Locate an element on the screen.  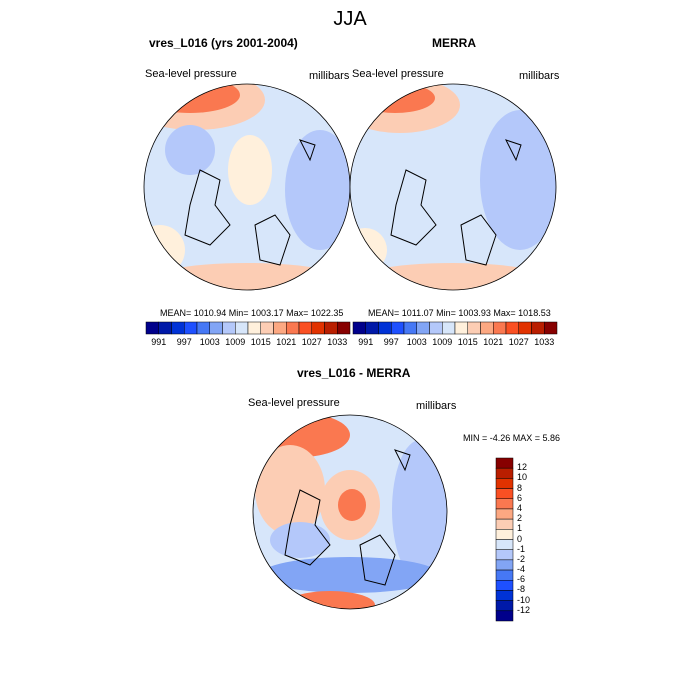
panel-2-map is located at coordinates (453, 187).